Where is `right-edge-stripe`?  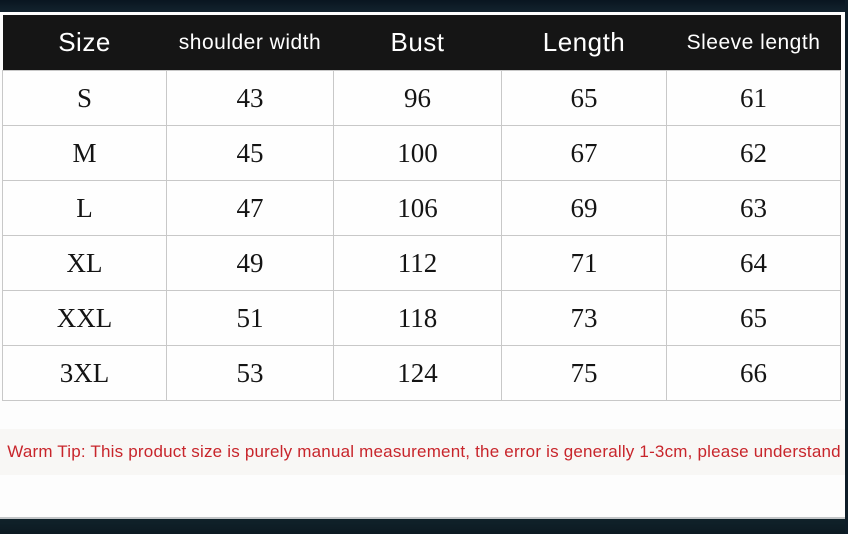
right-edge-stripe is located at coordinates (846, 267).